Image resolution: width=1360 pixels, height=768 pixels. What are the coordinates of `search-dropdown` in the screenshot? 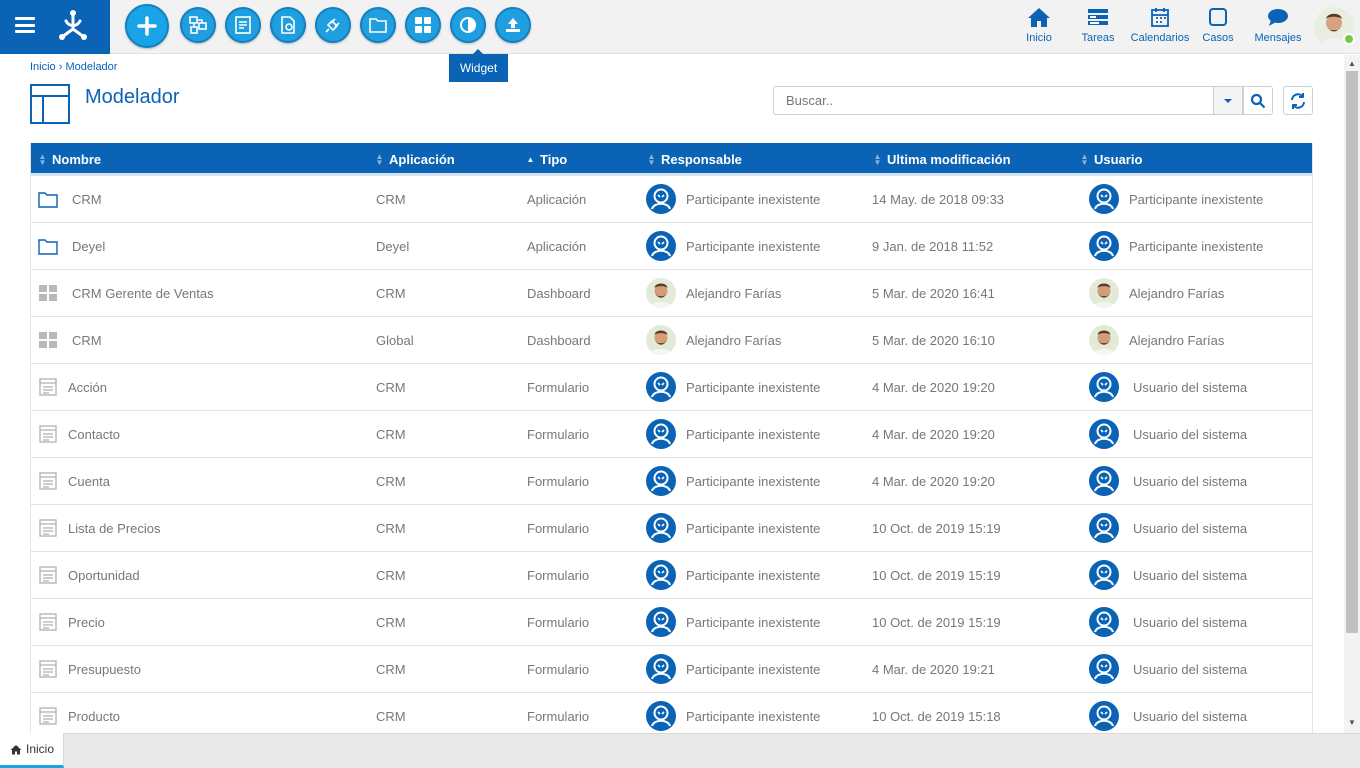 It's located at (1228, 100).